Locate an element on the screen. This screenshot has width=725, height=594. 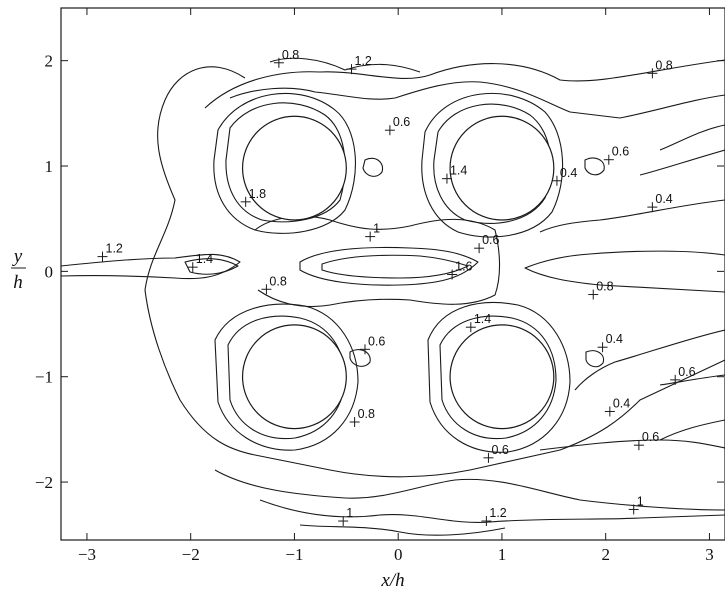
contour-left-inflow-inner is located at coordinates (211, 266).